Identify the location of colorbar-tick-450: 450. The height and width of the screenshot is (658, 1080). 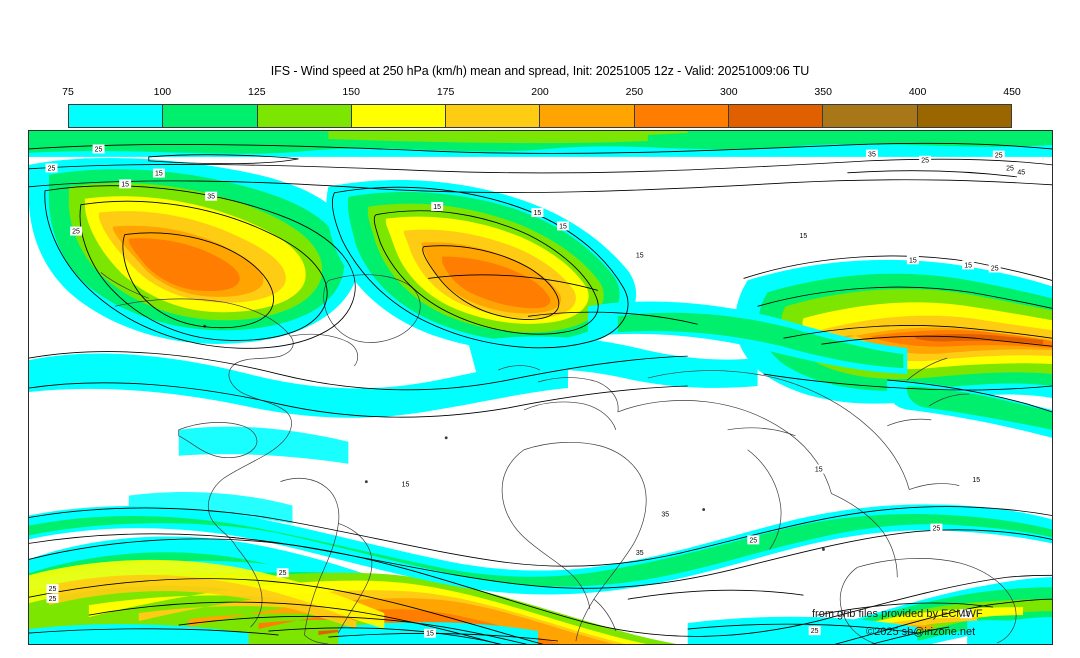
(1012, 92).